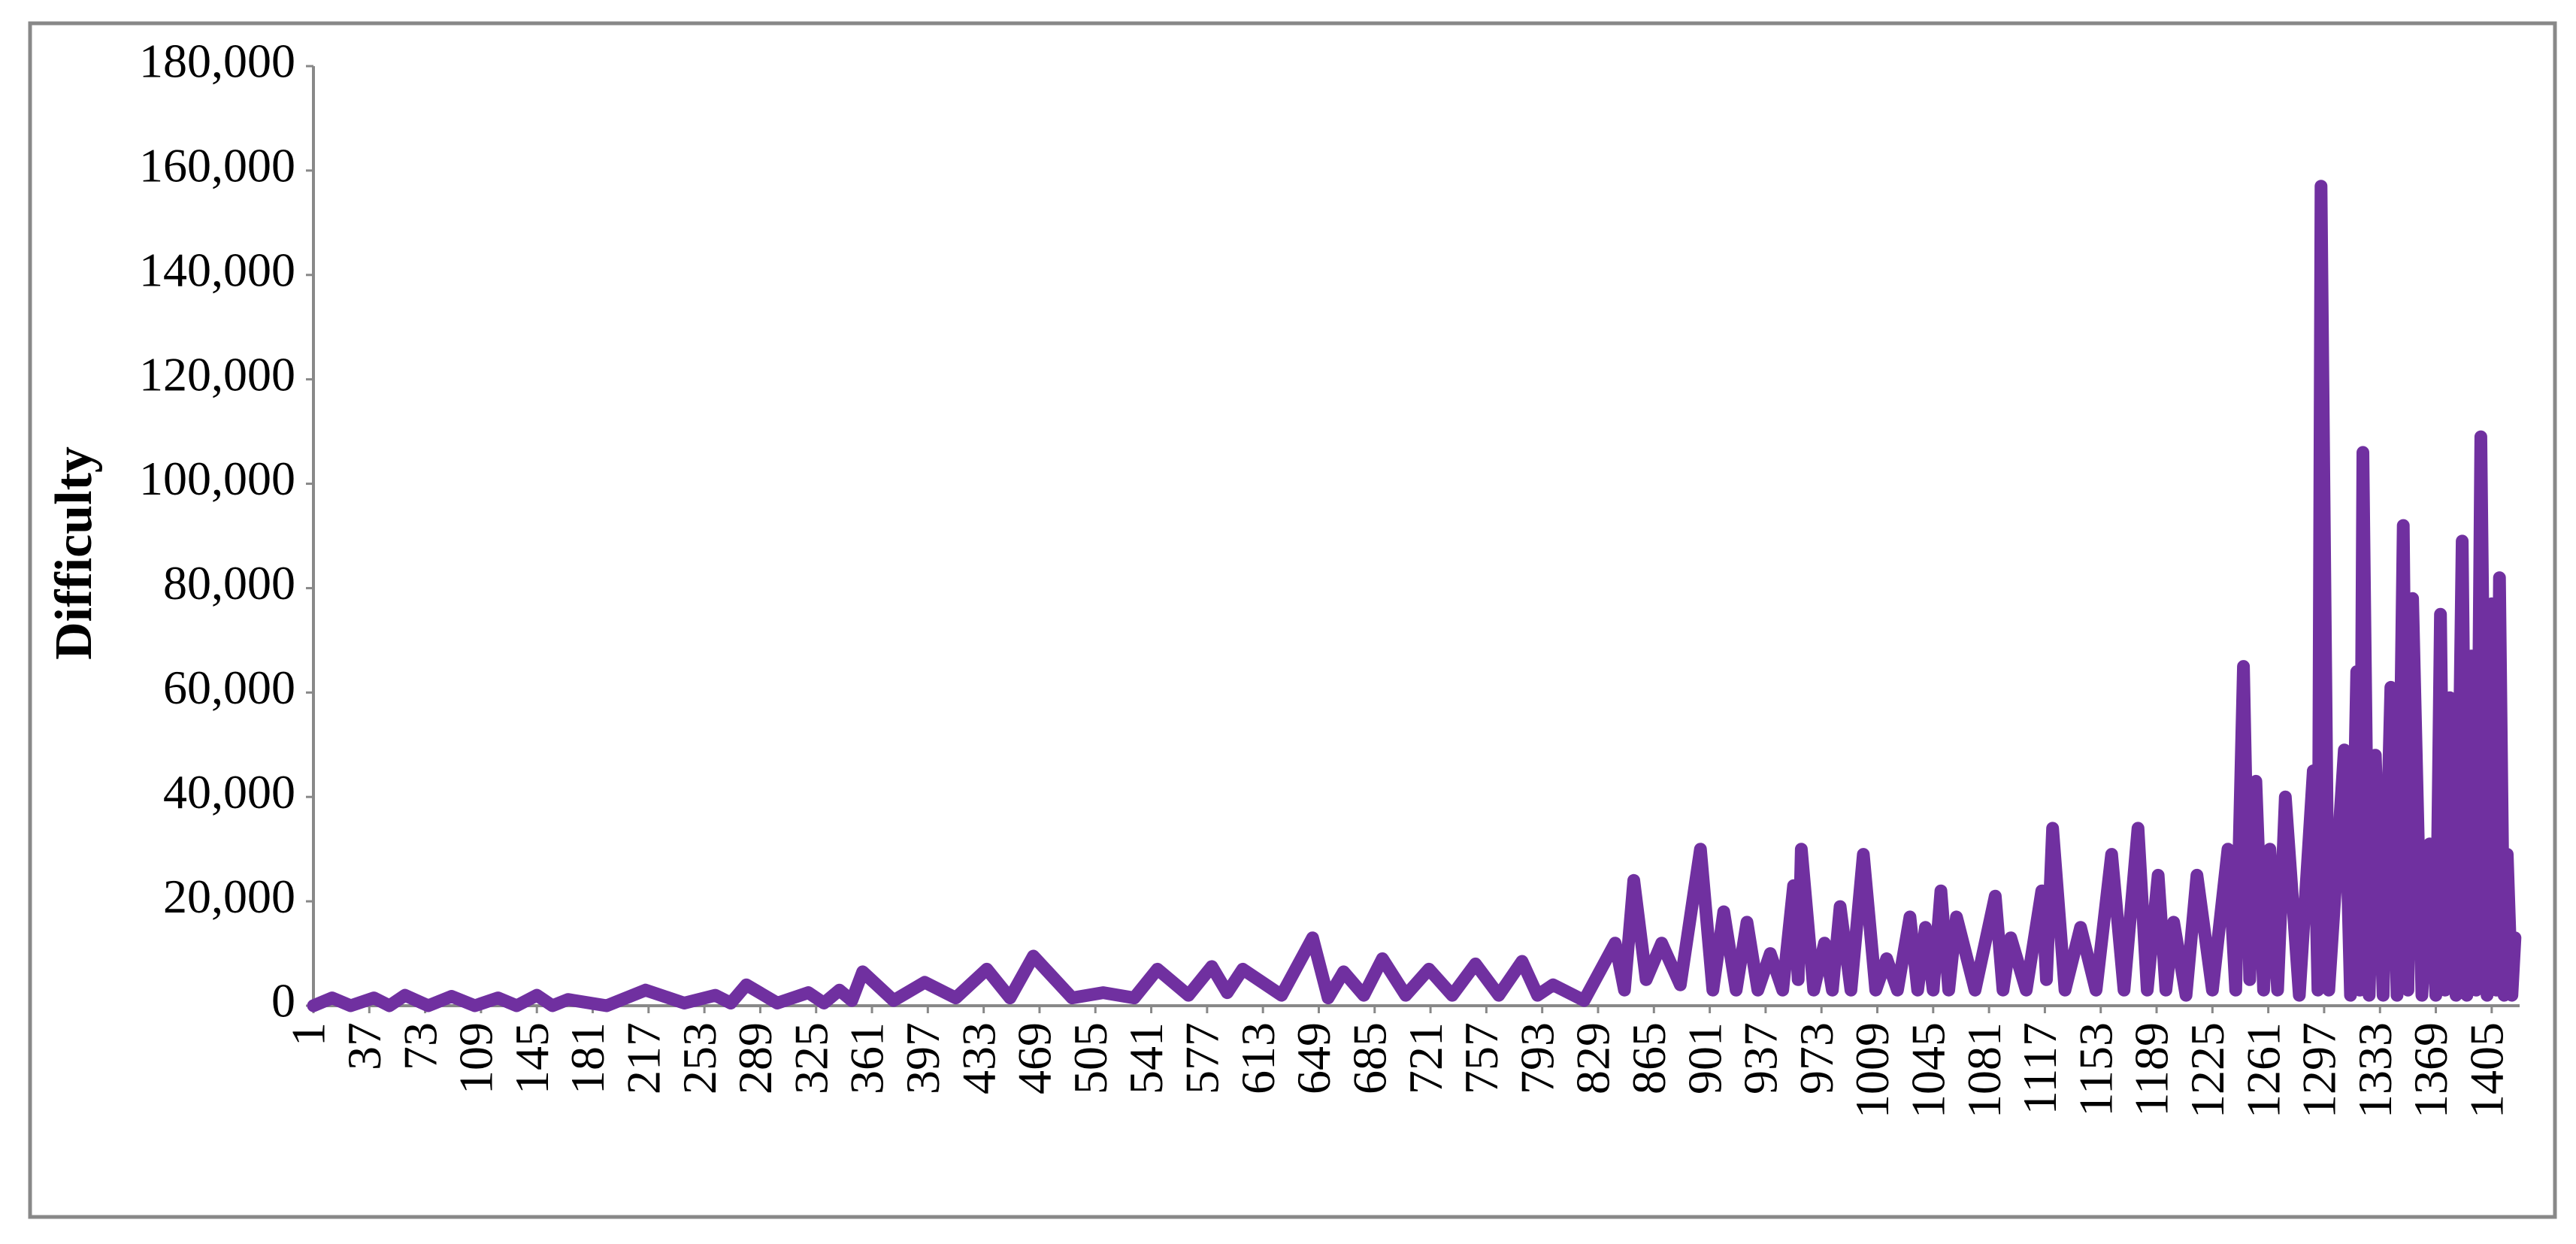 The image size is (2576, 1244). I want to click on x-tick-label: 505, so click(1090, 1058).